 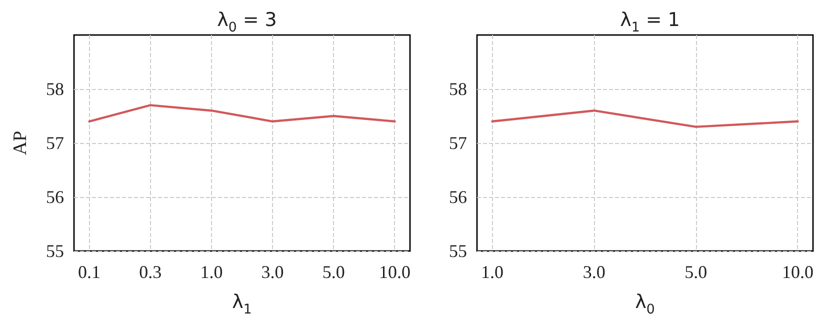 What do you see at coordinates (20, 143) in the screenshot?
I see `y-axis-title: AP` at bounding box center [20, 143].